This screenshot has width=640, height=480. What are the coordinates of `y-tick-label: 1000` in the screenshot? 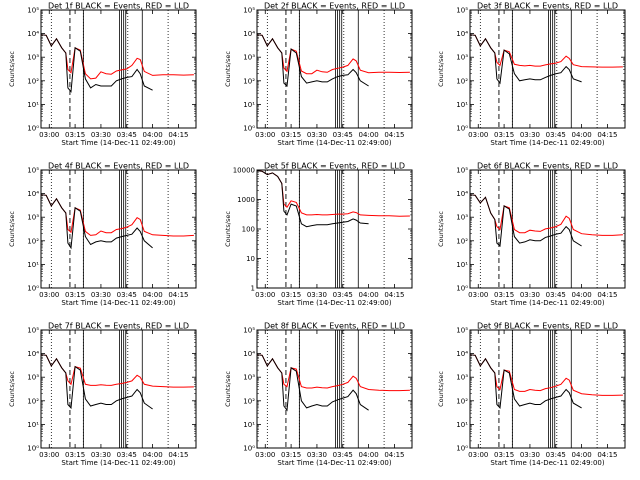 It's located at (246, 200).